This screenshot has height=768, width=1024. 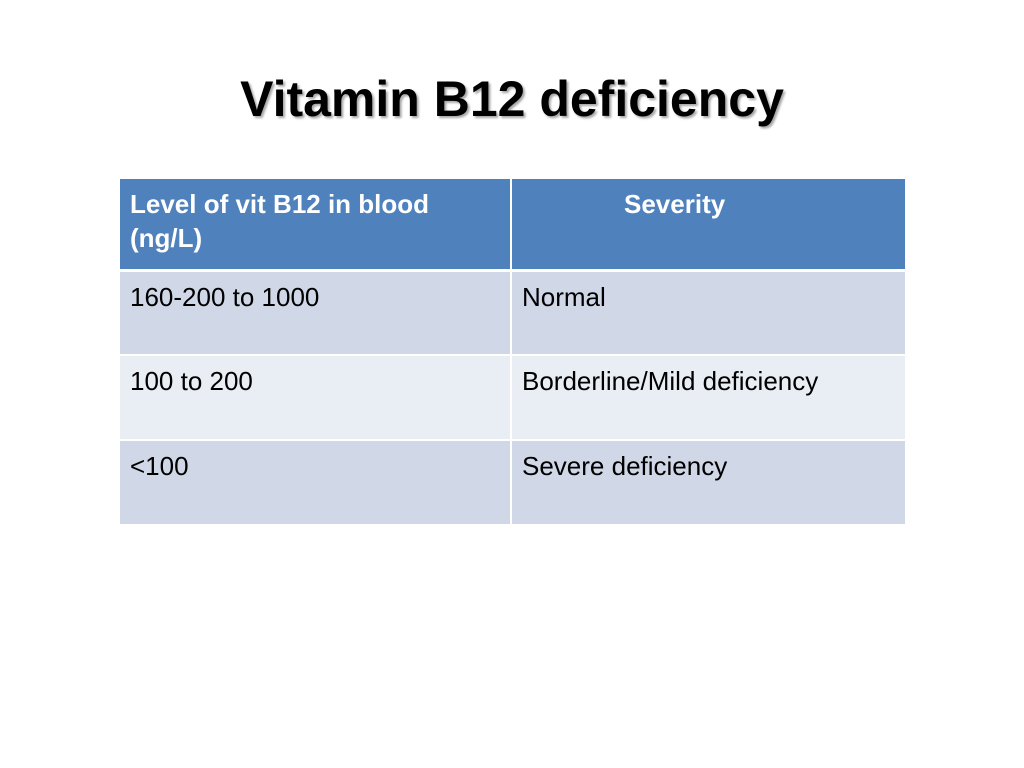 I want to click on cell-severity: Normal, so click(x=708, y=313).